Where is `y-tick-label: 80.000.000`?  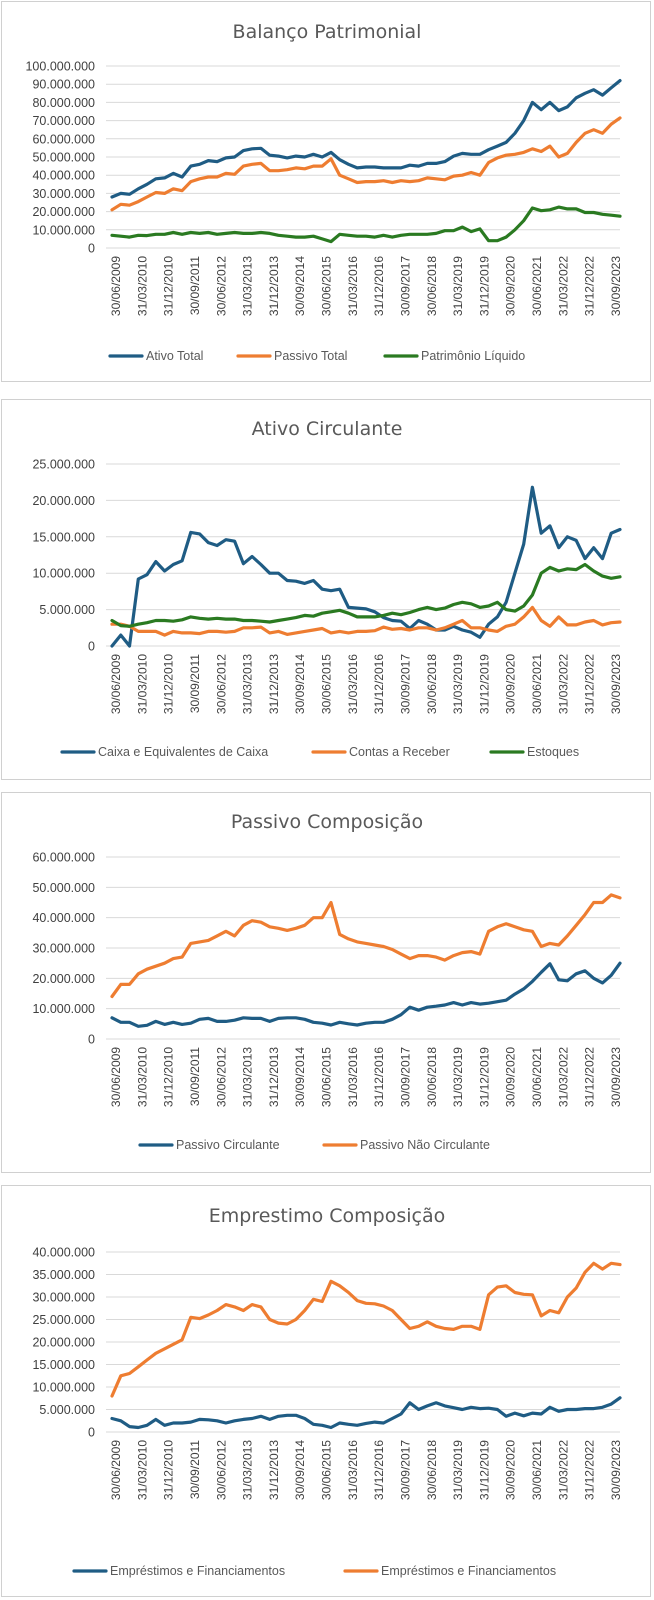 y-tick-label: 80.000.000 is located at coordinates (63, 103).